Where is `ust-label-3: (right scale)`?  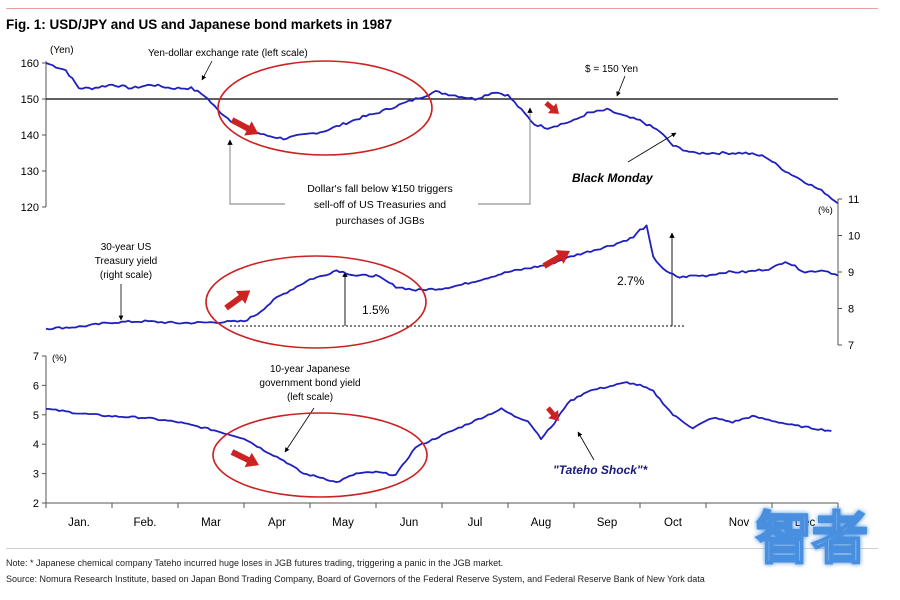 ust-label-3: (right scale) is located at coordinates (126, 275).